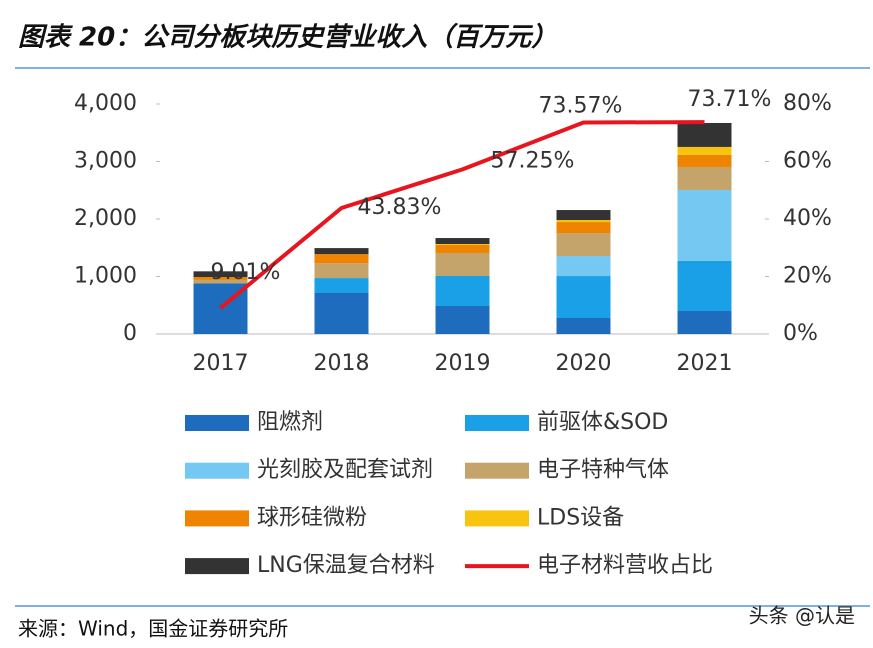 The image size is (873, 648). I want to click on data-label: 73.57%, so click(581, 105).